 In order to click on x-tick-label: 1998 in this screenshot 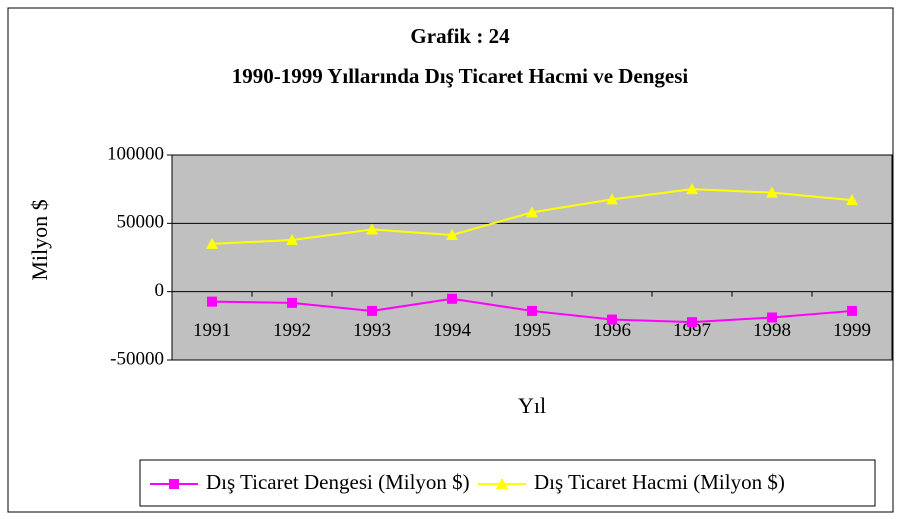, I will do `click(772, 330)`.